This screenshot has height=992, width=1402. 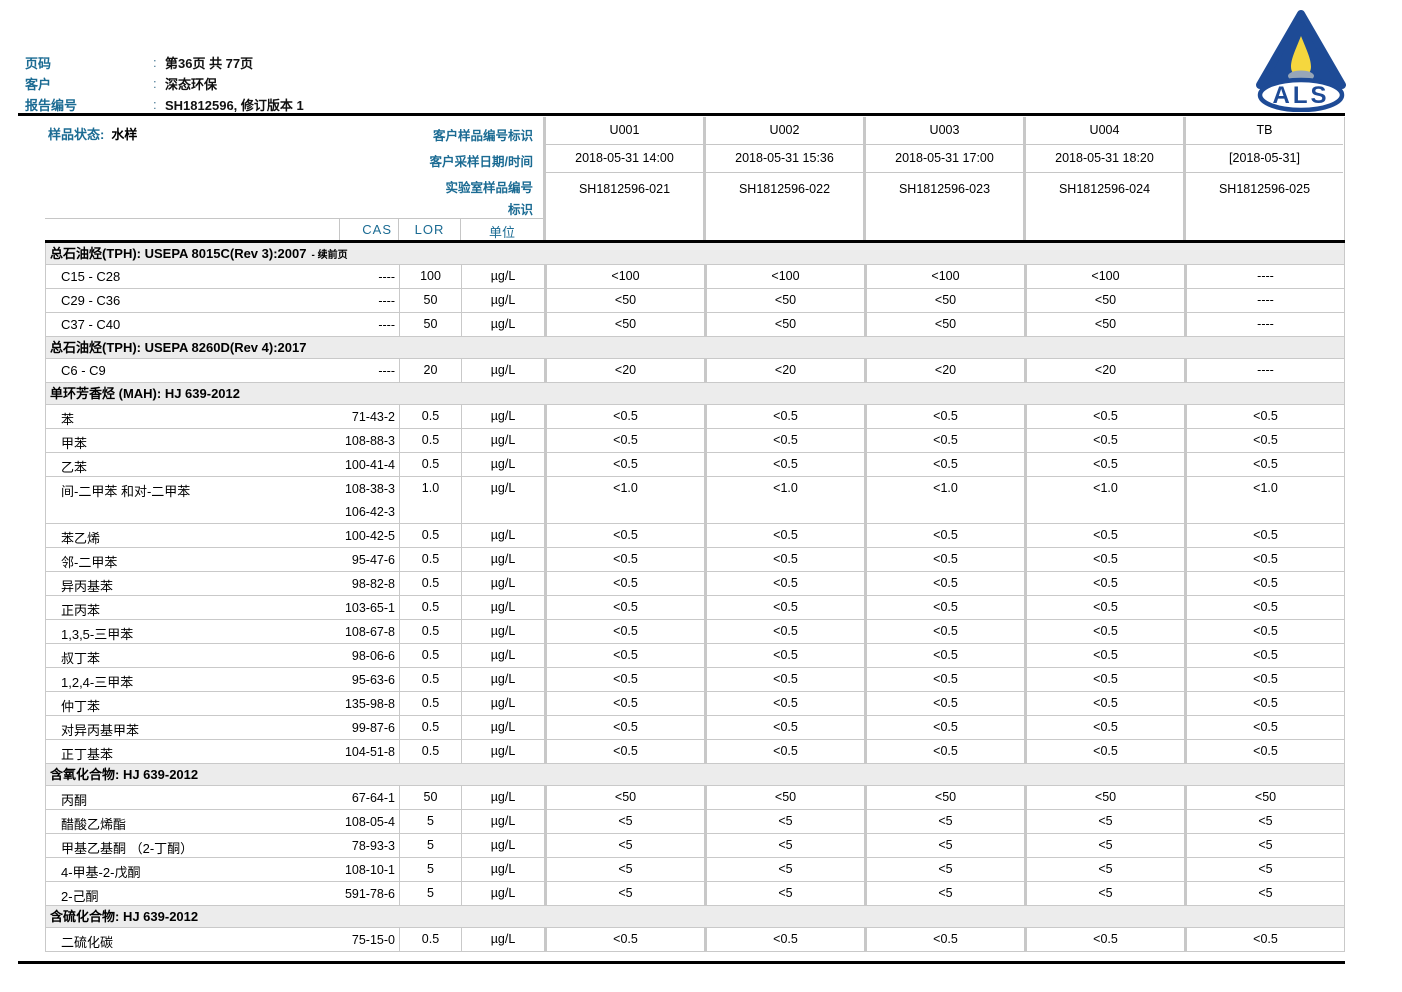 I want to click on bottom-divider, so click(x=681, y=962).